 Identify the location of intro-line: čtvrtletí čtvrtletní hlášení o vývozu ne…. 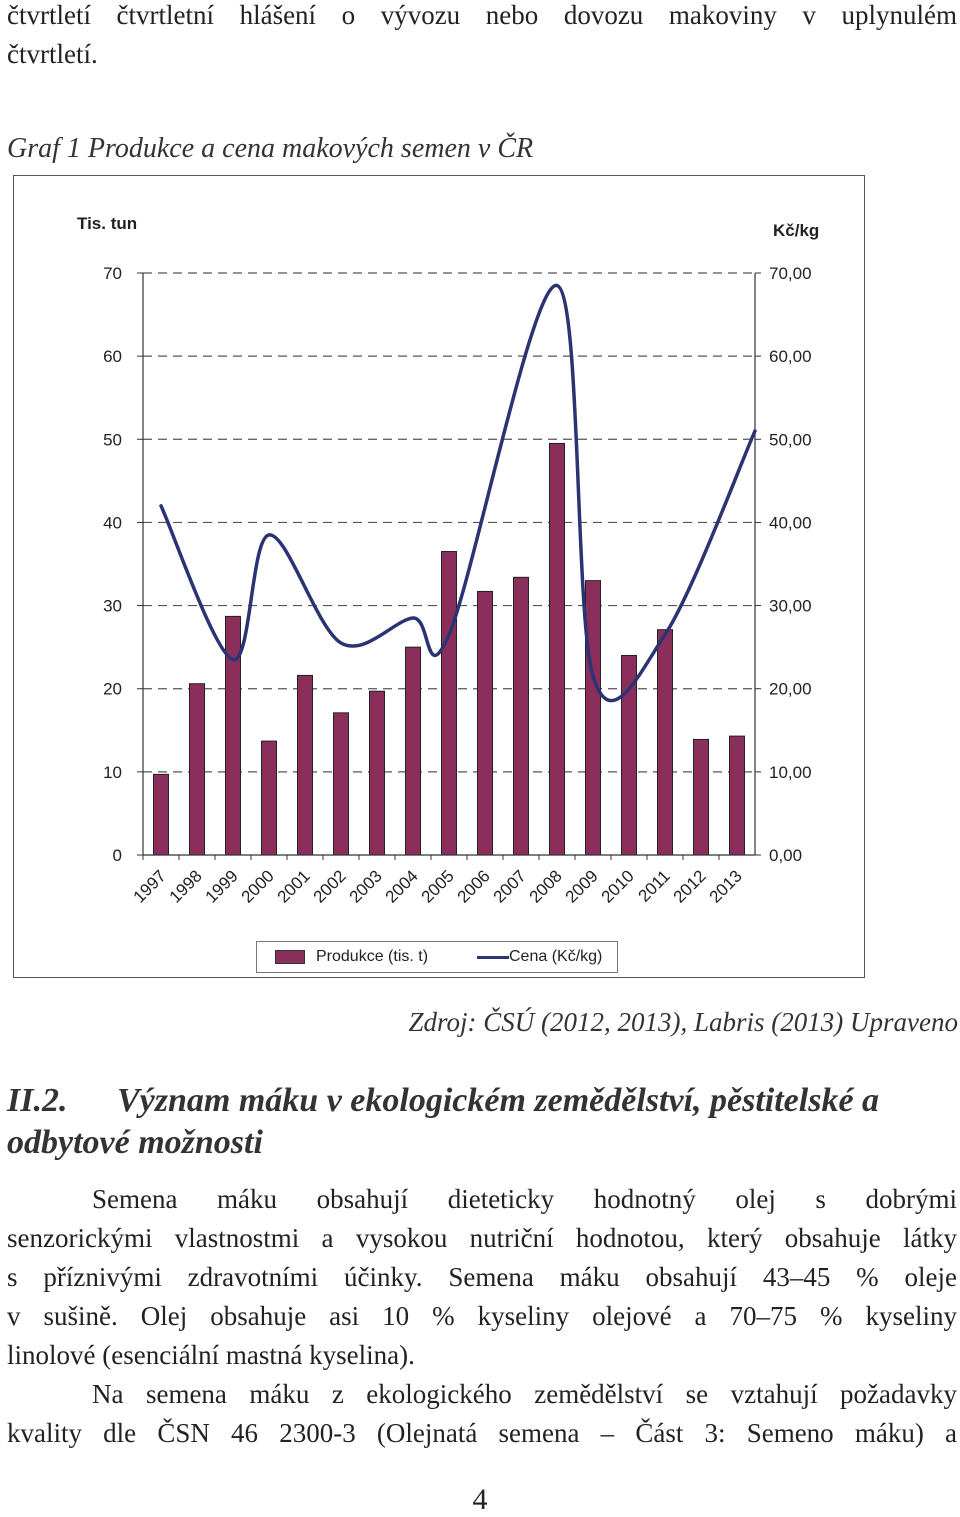
(482, 17).